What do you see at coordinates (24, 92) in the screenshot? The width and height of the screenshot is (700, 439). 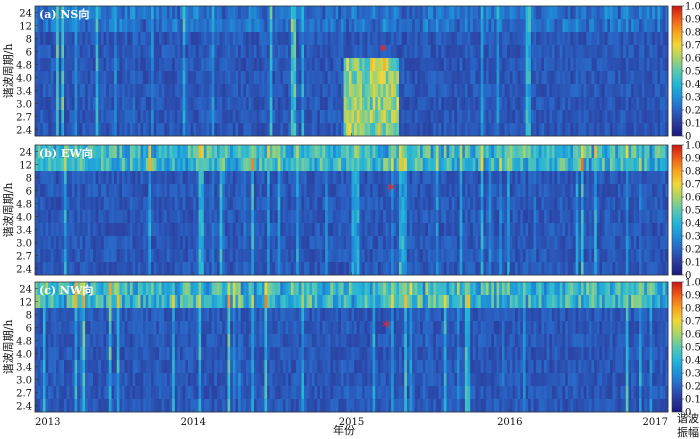 I see `y-tick-label: 3.4` at bounding box center [24, 92].